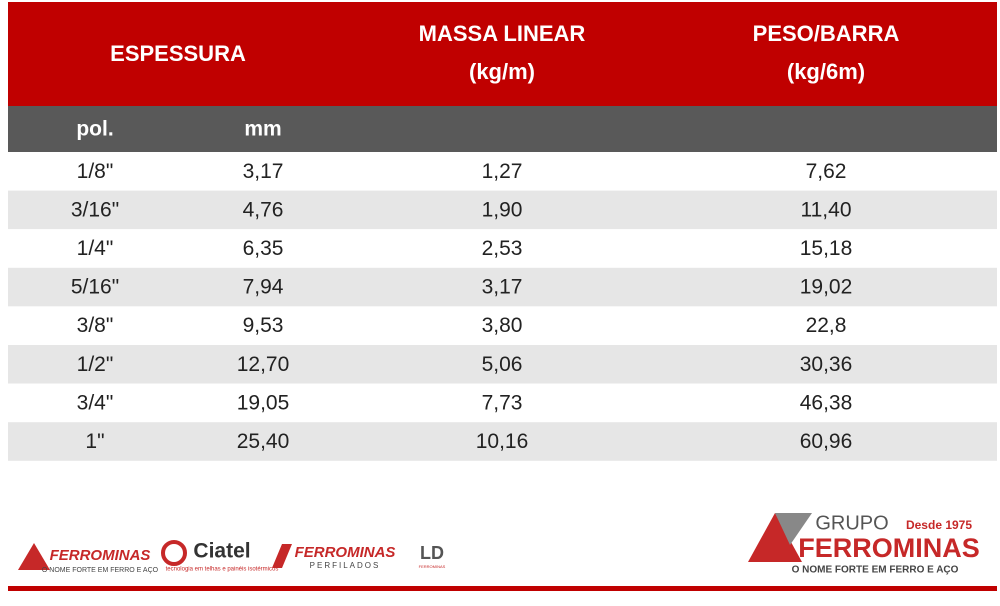  I want to click on sub-header: mm, so click(262, 129).